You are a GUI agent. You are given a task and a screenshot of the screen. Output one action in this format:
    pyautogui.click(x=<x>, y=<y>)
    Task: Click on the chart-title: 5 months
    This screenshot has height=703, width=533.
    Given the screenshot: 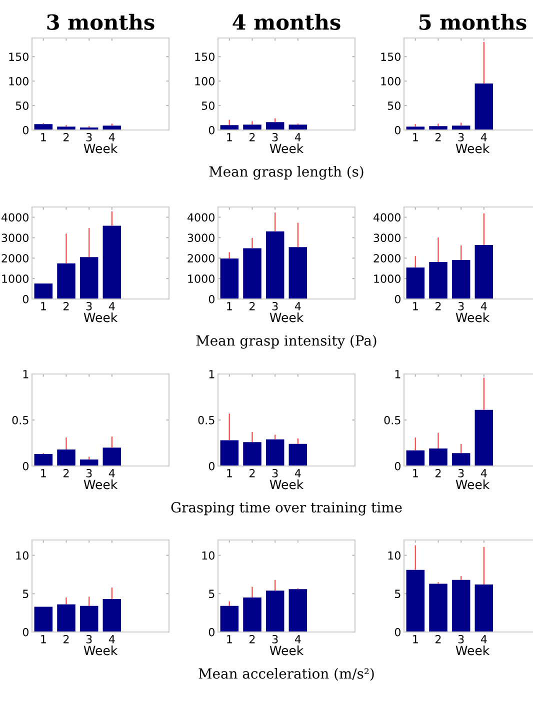 What is the action you would take?
    pyautogui.click(x=473, y=22)
    